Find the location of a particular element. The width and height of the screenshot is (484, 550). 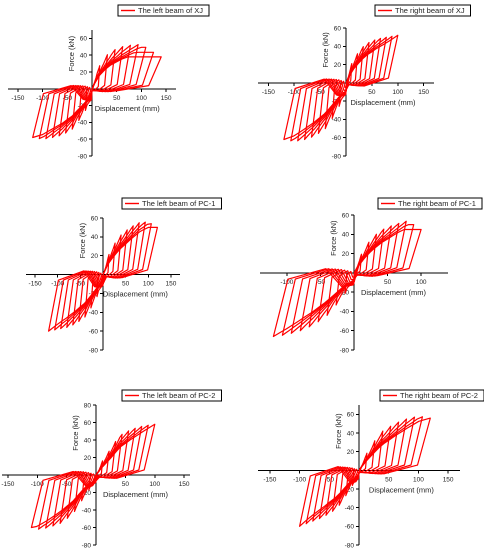

legend: The right beam of XJ is located at coordinates (423, 10).